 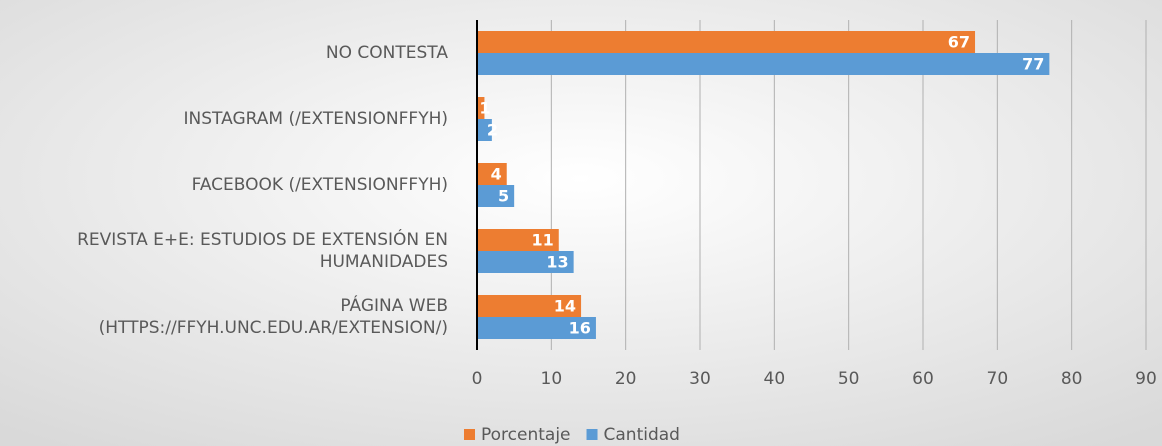 I want to click on label-line: NO CONTESTA, so click(x=387, y=53).